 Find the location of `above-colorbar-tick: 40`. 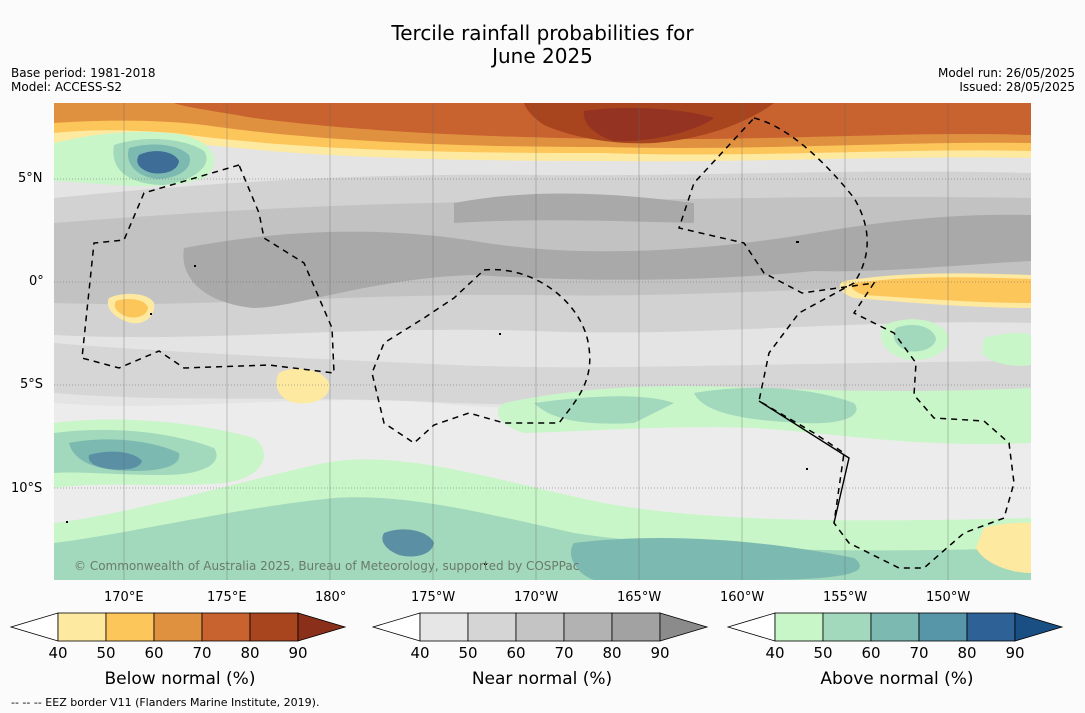

above-colorbar-tick: 40 is located at coordinates (775, 653).